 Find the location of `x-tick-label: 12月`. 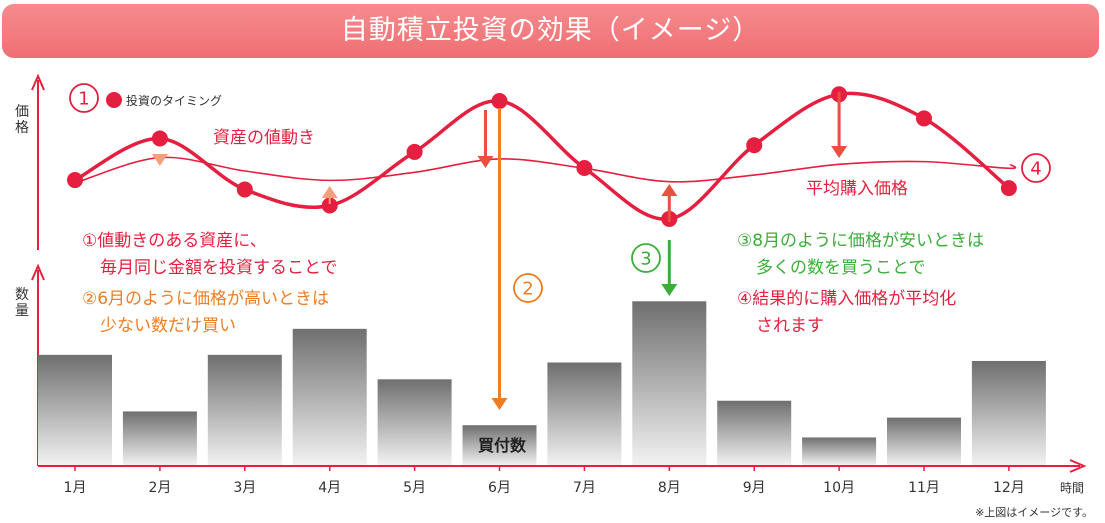

x-tick-label: 12月 is located at coordinates (1009, 488).